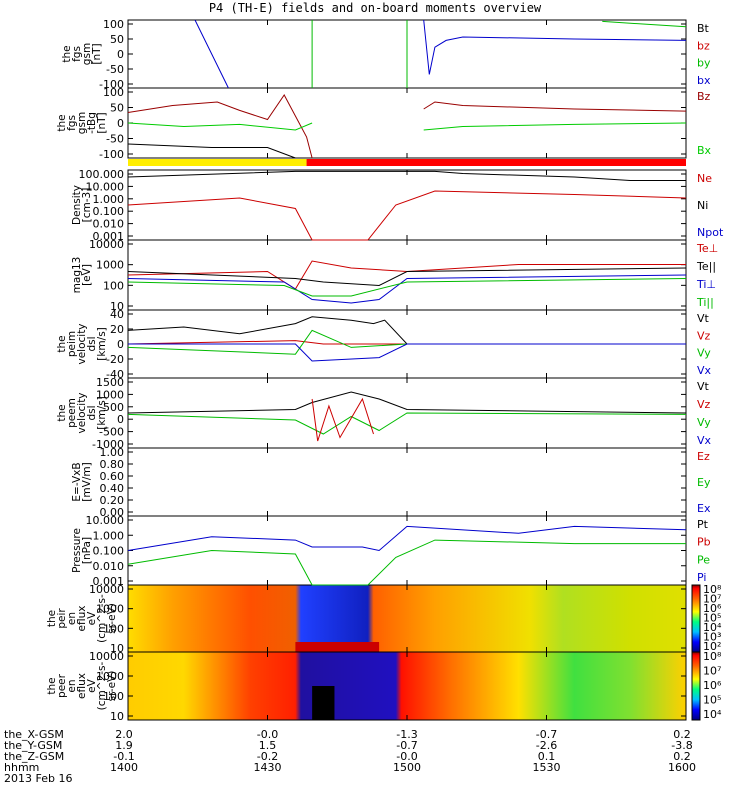 The image size is (750, 800). I want to click on y-tick-label: 50, so click(117, 108).